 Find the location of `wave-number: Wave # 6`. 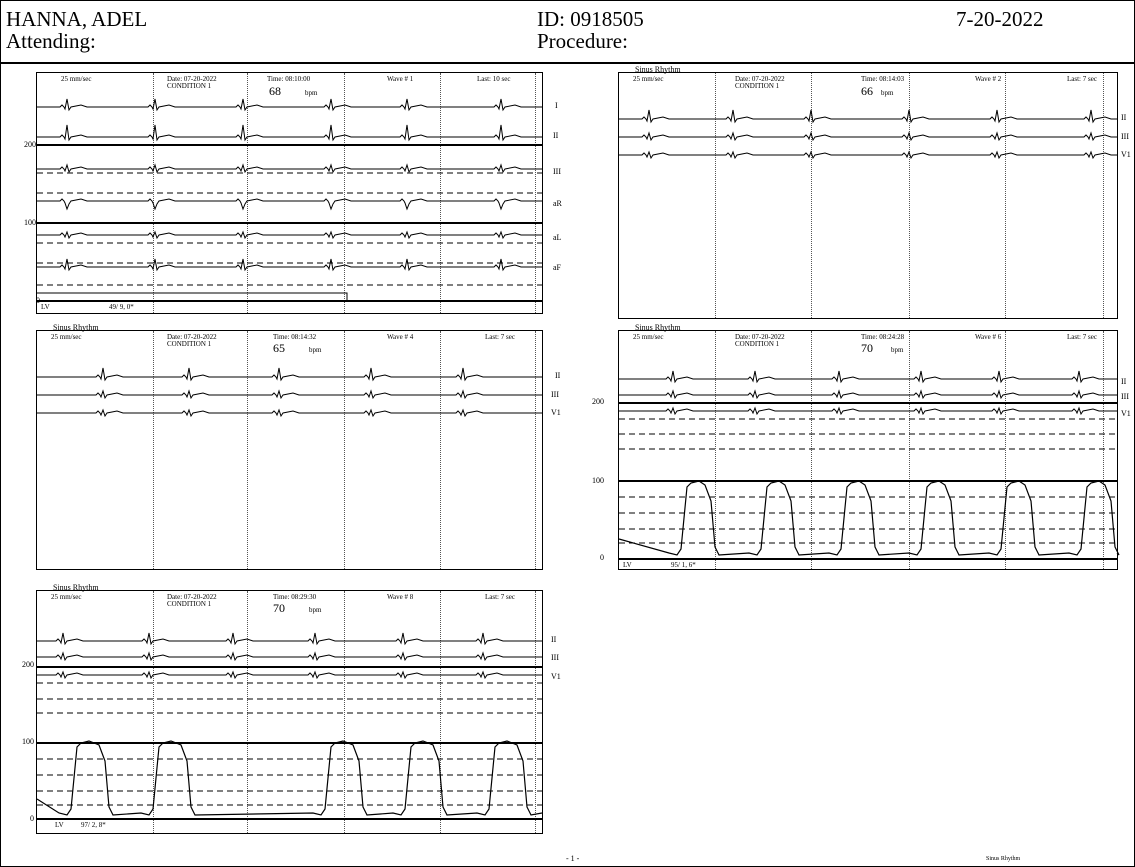

wave-number: Wave # 6 is located at coordinates (988, 337).